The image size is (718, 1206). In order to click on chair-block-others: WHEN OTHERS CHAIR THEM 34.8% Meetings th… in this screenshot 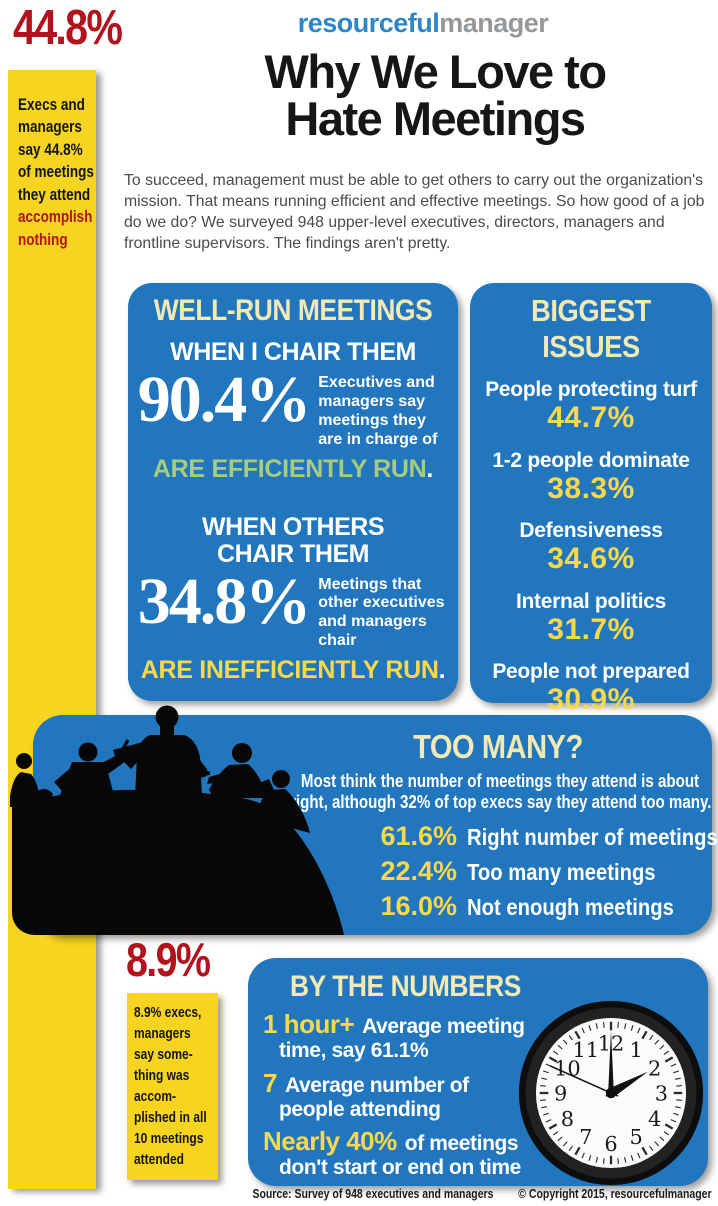, I will do `click(293, 599)`.